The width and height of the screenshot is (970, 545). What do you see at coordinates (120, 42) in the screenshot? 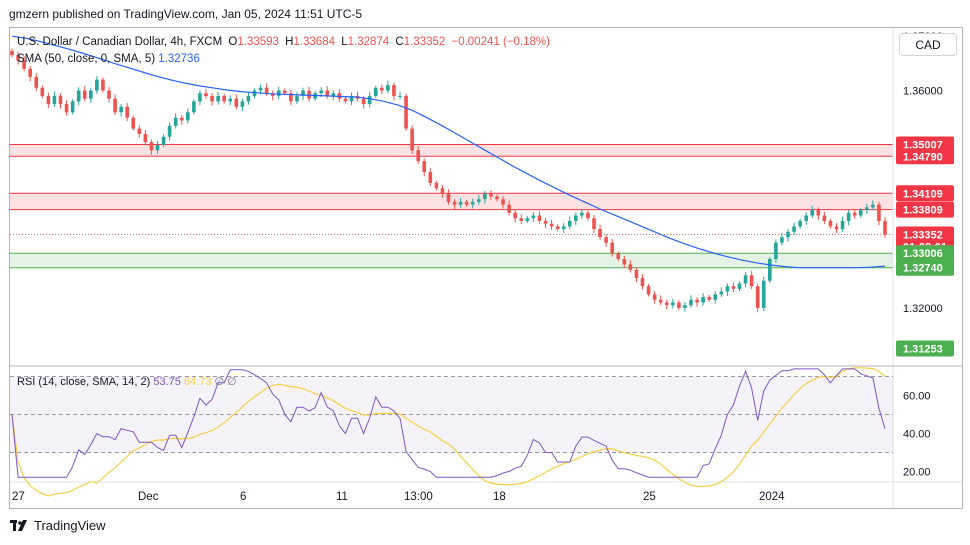
I see `symbol-title: U.S. Dollar / Canadian Dollar, 4h, FXCM` at bounding box center [120, 42].